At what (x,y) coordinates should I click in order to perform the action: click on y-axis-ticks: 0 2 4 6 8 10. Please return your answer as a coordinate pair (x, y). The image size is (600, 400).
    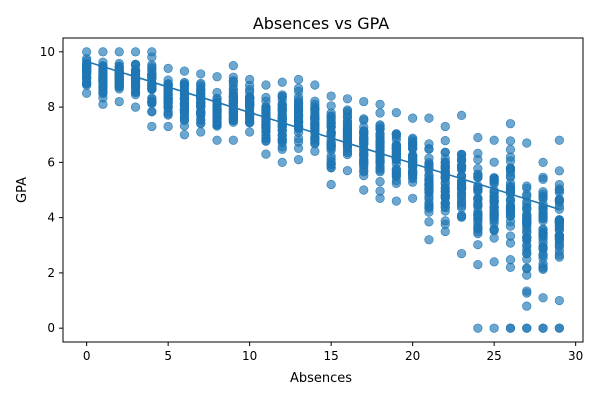
    Looking at the image, I should click on (51, 190).